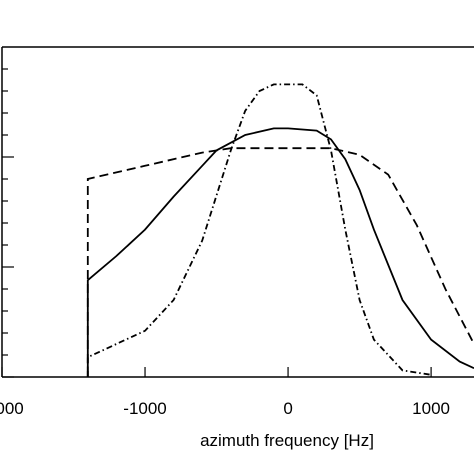  I want to click on x-tick-label: -1000, so click(144, 408).